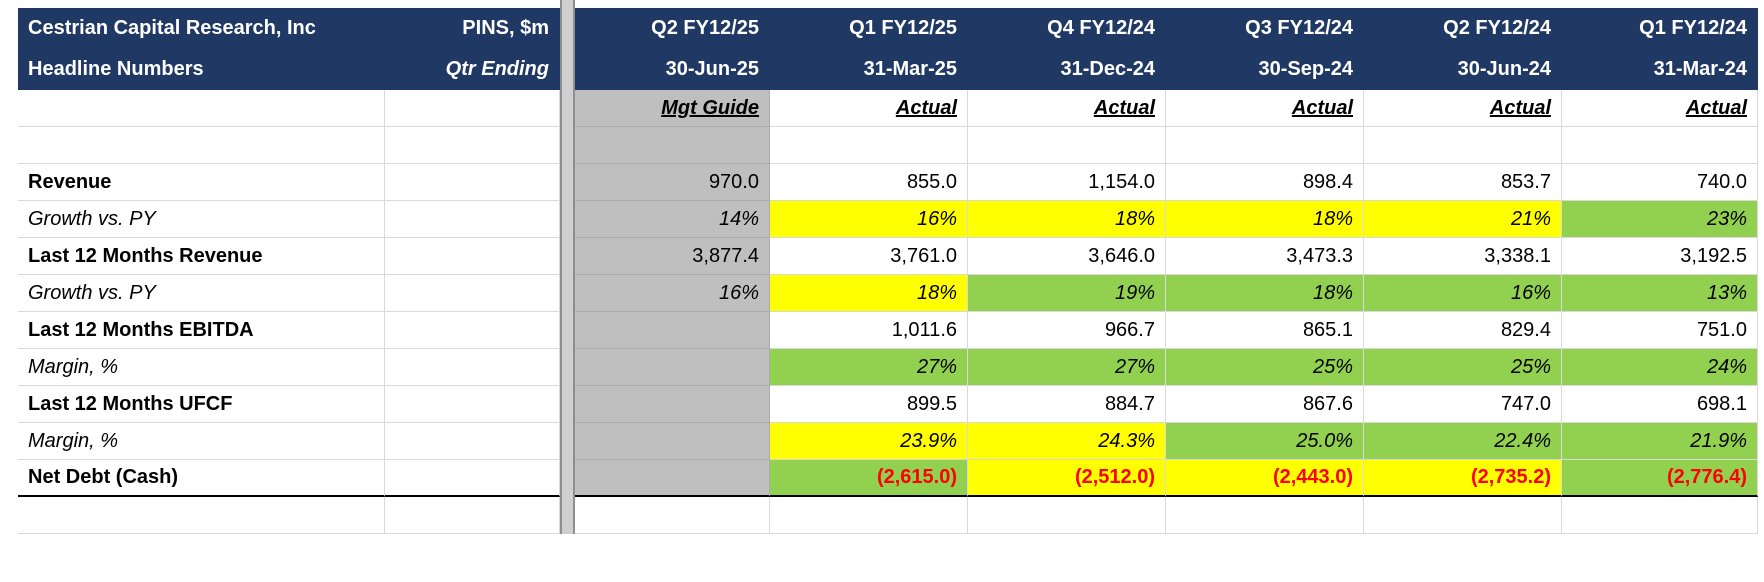  Describe the element at coordinates (1067, 182) in the screenshot. I see `value-cell: 1,154.0` at that location.